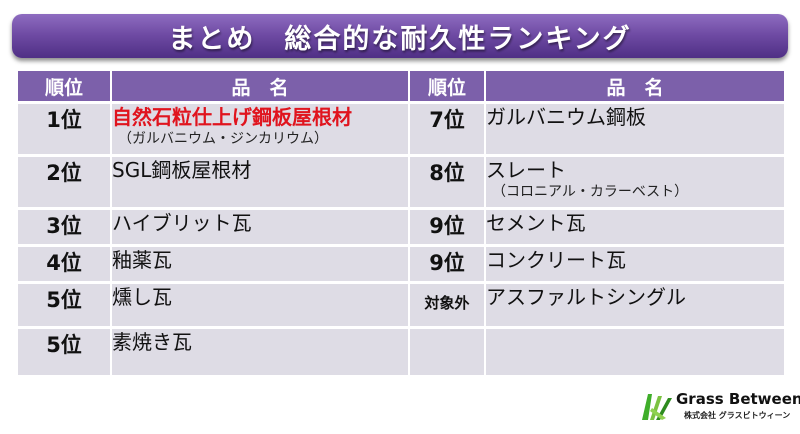  What do you see at coordinates (260, 264) in the screenshot?
I see `name-cell: 釉薬瓦` at bounding box center [260, 264].